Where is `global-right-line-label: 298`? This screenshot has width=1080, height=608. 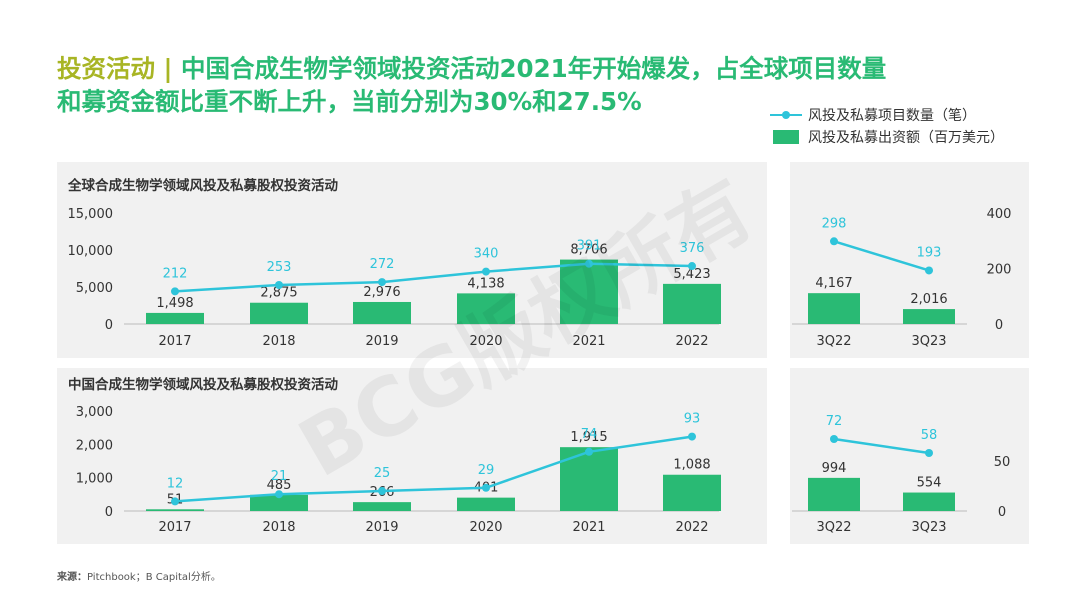 global-right-line-label: 298 is located at coordinates (834, 223).